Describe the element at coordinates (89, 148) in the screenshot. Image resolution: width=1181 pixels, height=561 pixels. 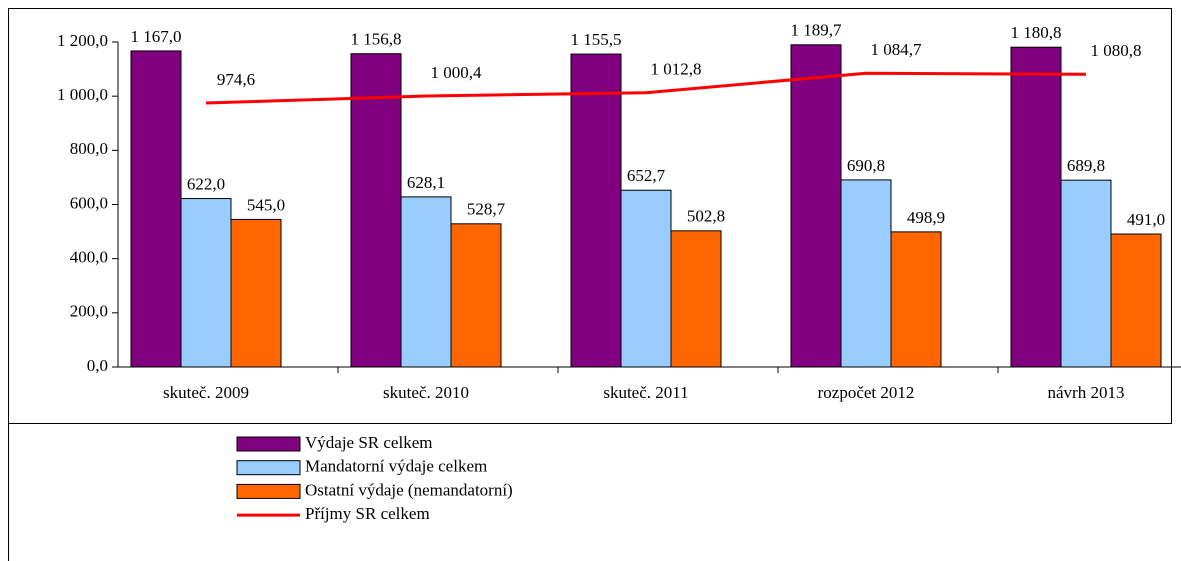
I see `y-tick-label: 800,0` at that location.